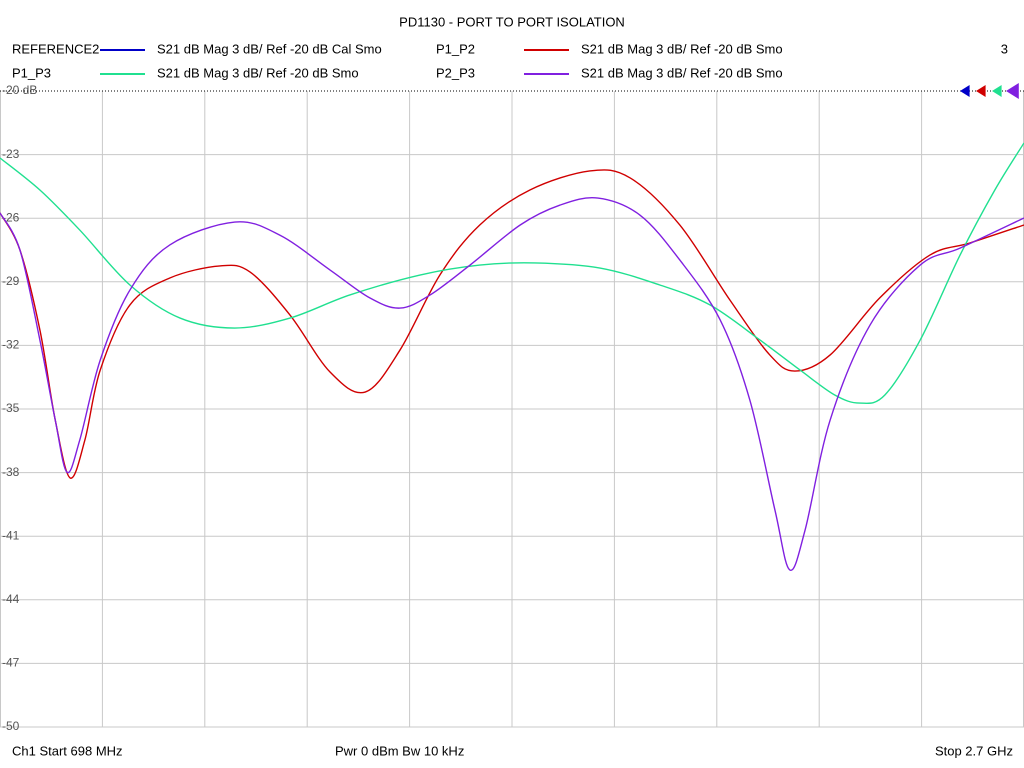 The height and width of the screenshot is (768, 1024). I want to click on legend-trace-info: S21 dB Mag 3 dB/ Ref -20 dB Cal Smo, so click(269, 48).